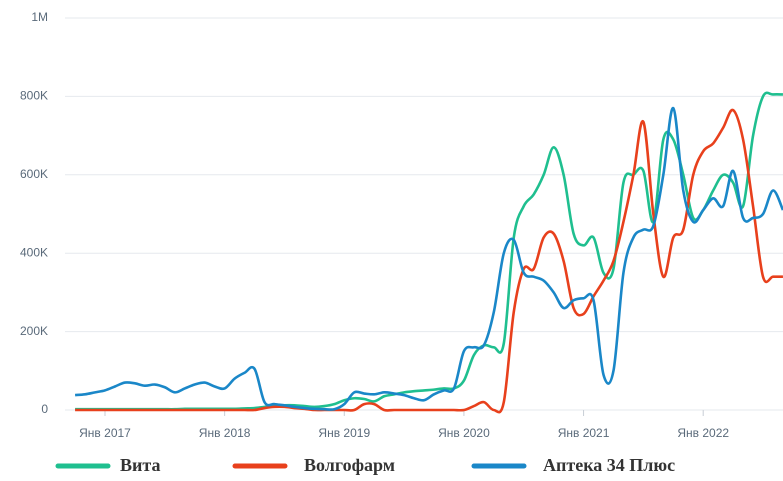 The width and height of the screenshot is (783, 481). I want to click on legend-label: Вита, so click(140, 465).